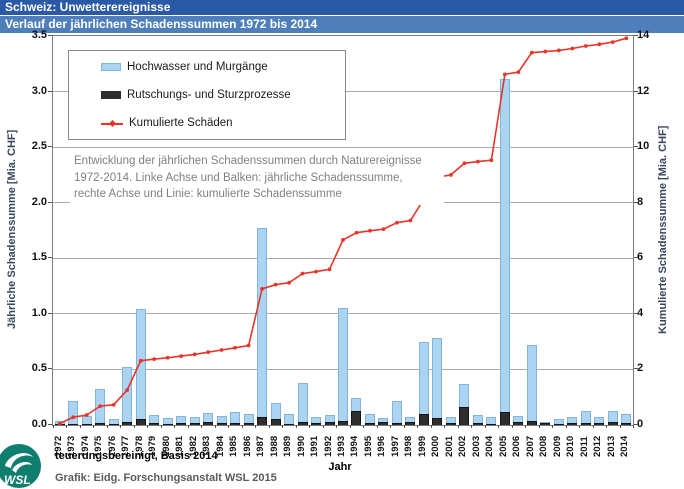  What do you see at coordinates (140, 367) in the screenshot?
I see `bar-blue-1978` at bounding box center [140, 367].